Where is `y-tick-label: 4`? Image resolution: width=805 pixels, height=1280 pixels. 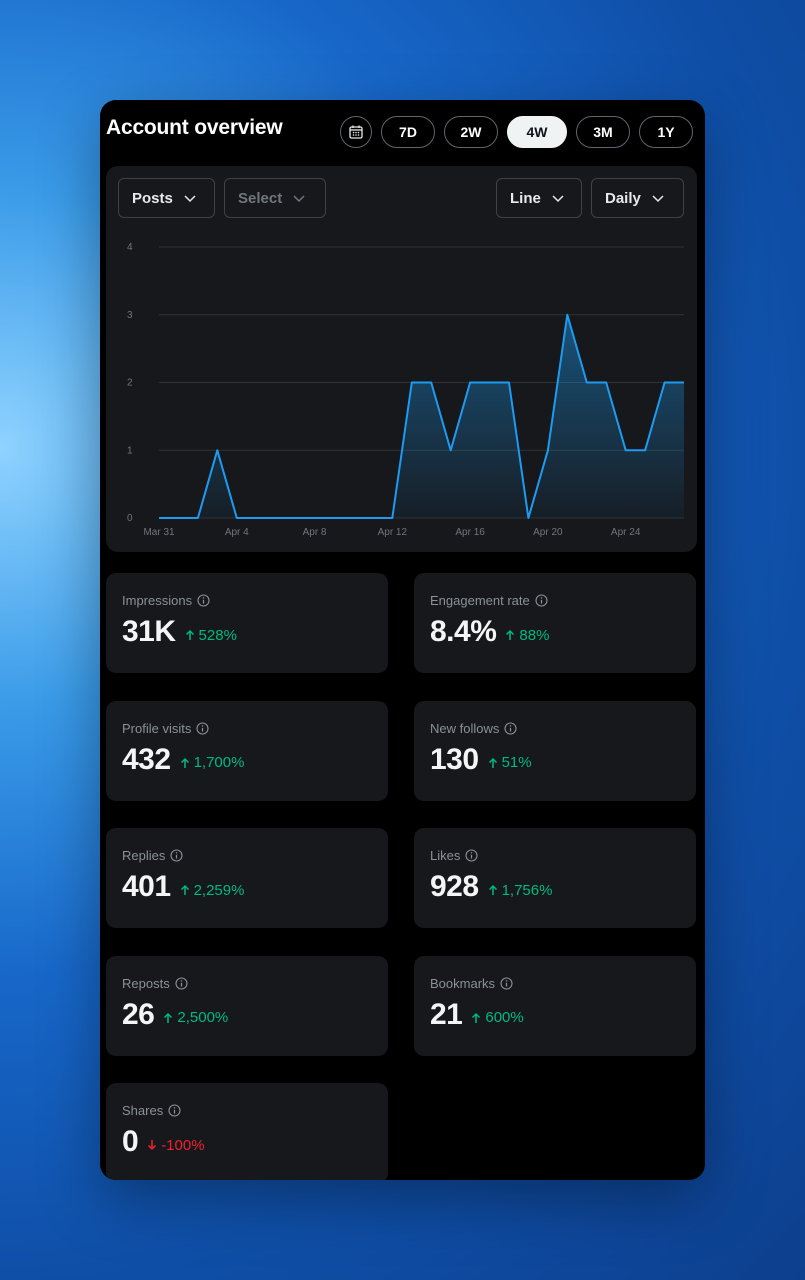 y-tick-label: 4 is located at coordinates (130, 247).